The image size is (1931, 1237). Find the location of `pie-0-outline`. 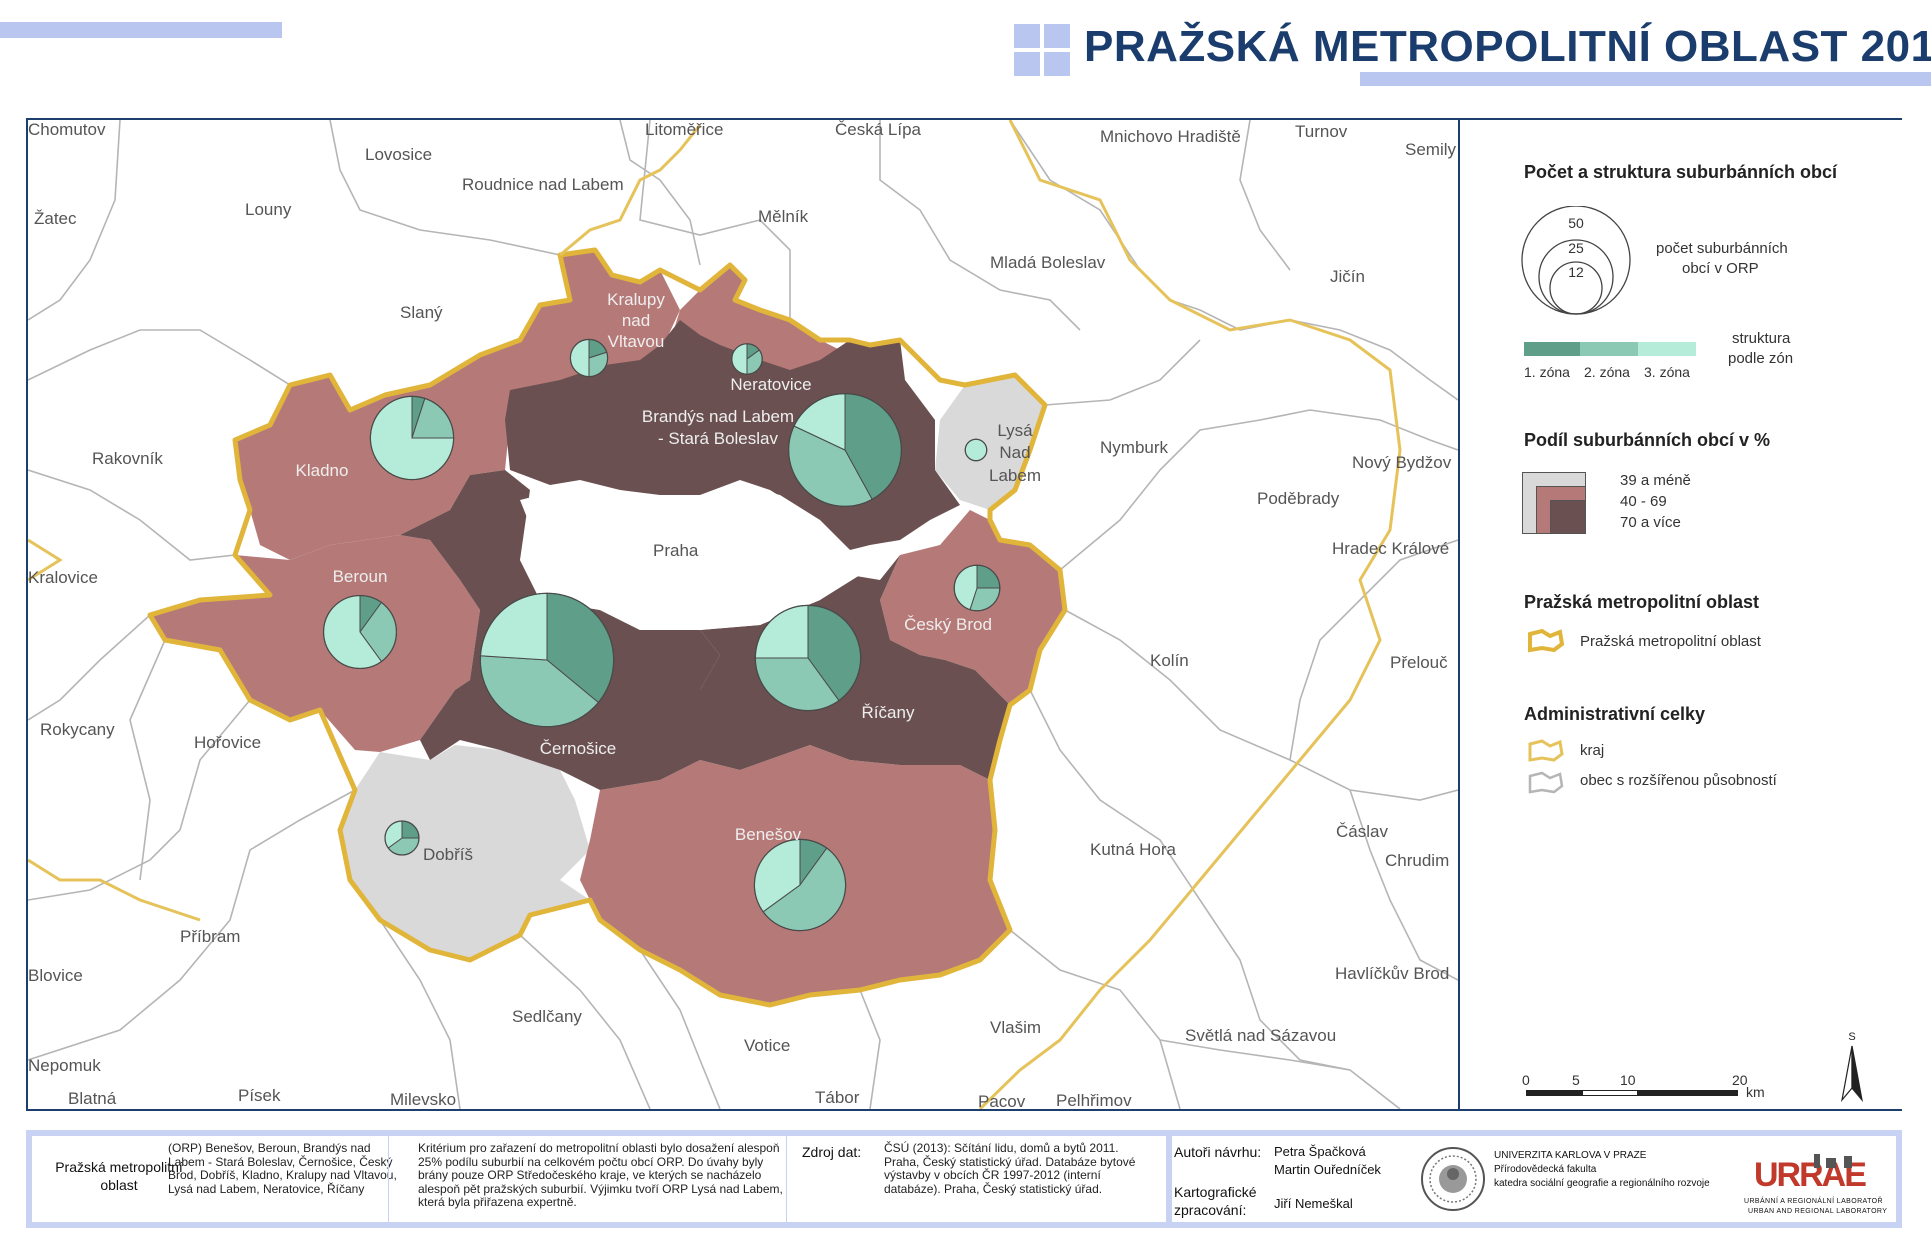

pie-0-outline is located at coordinates (412, 438).